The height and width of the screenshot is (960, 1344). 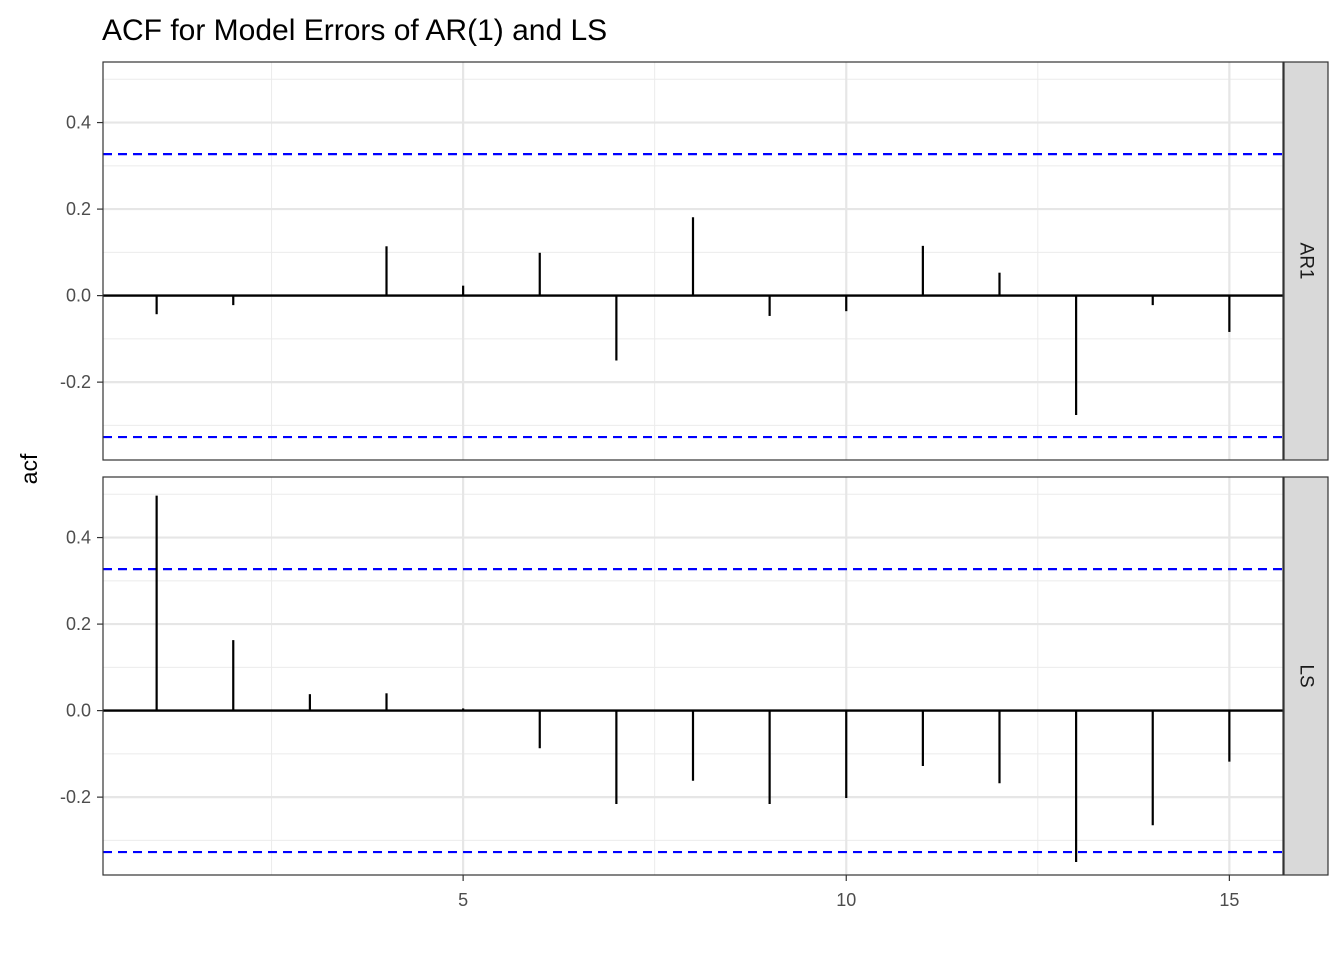 I want to click on facet-strip-label: AR1, so click(x=1306, y=261).